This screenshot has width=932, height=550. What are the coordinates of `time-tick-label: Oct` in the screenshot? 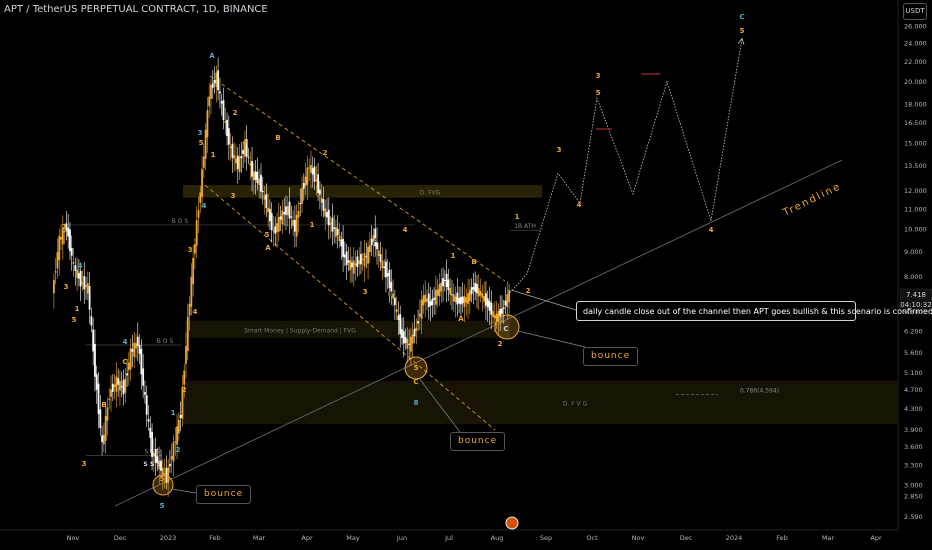 It's located at (592, 538).